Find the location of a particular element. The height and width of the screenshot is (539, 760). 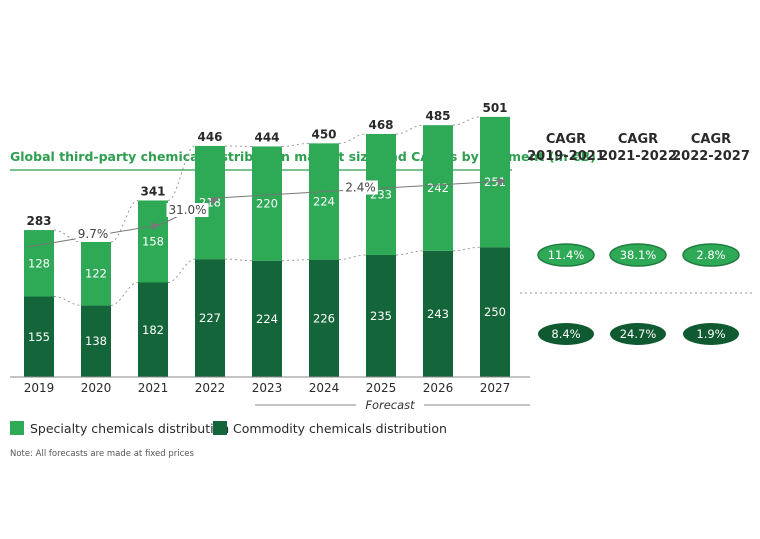

data-label-total-2023: 444 is located at coordinates (266, 137).